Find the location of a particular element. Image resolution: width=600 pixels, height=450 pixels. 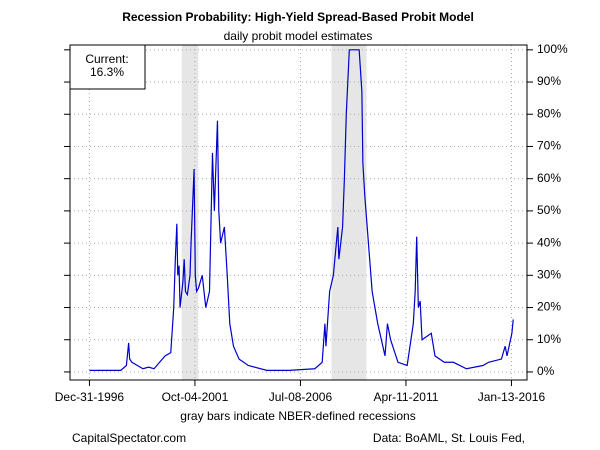

annotation-box is located at coordinates (107, 67).